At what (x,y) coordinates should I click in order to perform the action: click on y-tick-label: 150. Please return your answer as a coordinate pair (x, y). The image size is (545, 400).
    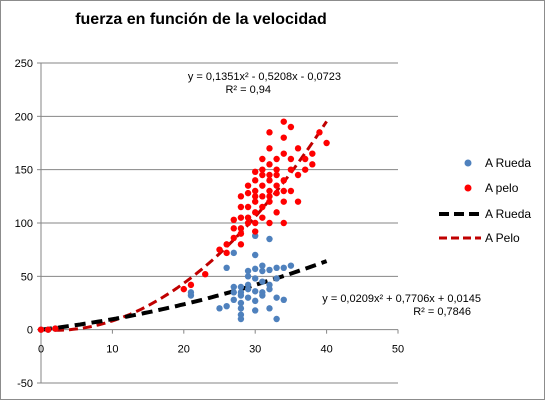
    Looking at the image, I should click on (24, 171).